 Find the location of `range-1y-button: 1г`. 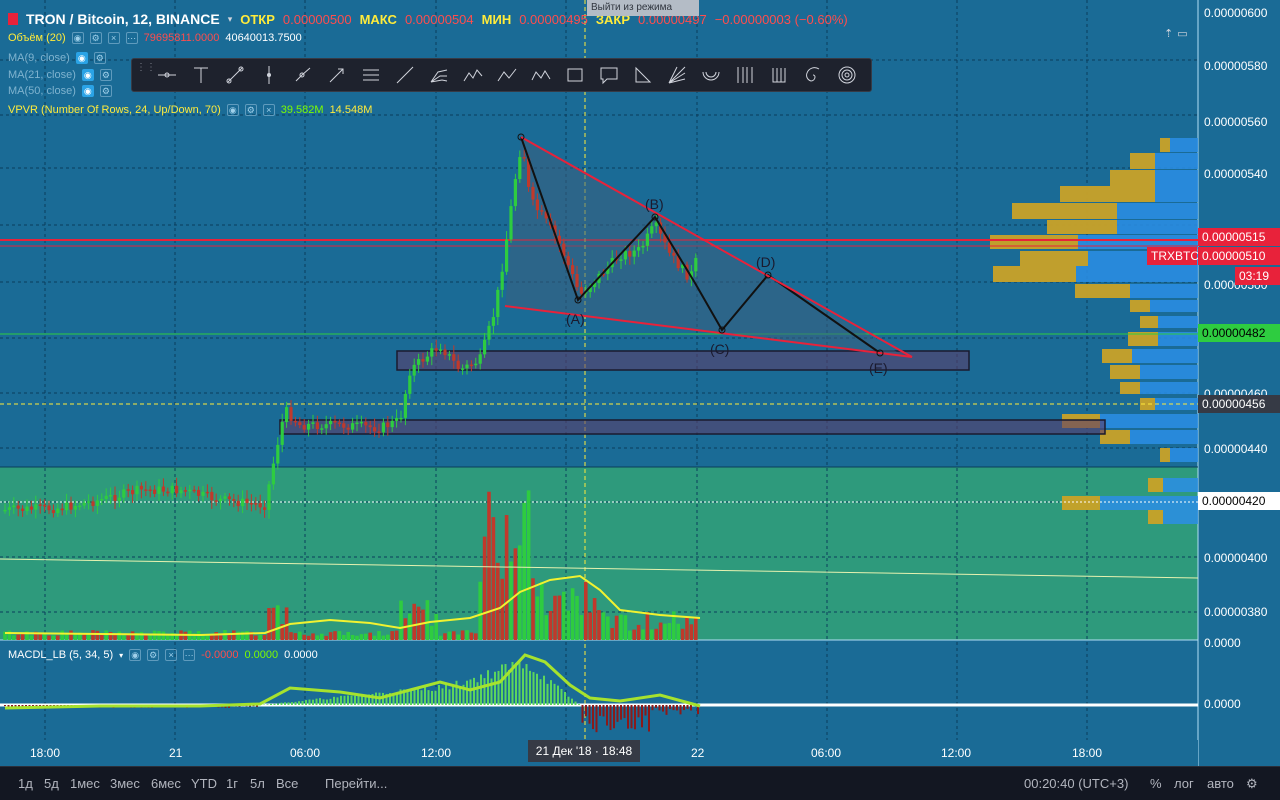

range-1y-button: 1г is located at coordinates (232, 783).